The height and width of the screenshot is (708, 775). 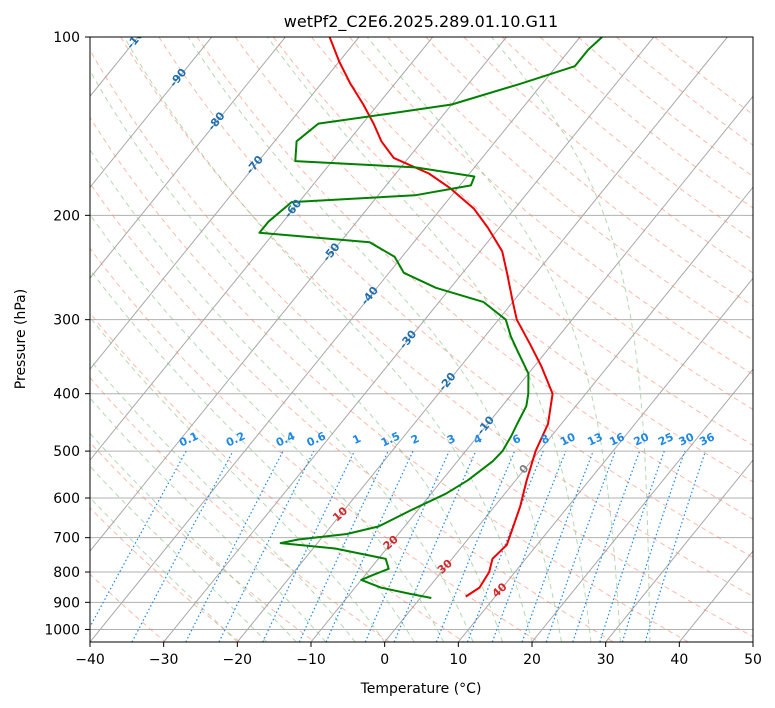 What do you see at coordinates (66, 395) in the screenshot?
I see `y-tick-label: 400` at bounding box center [66, 395].